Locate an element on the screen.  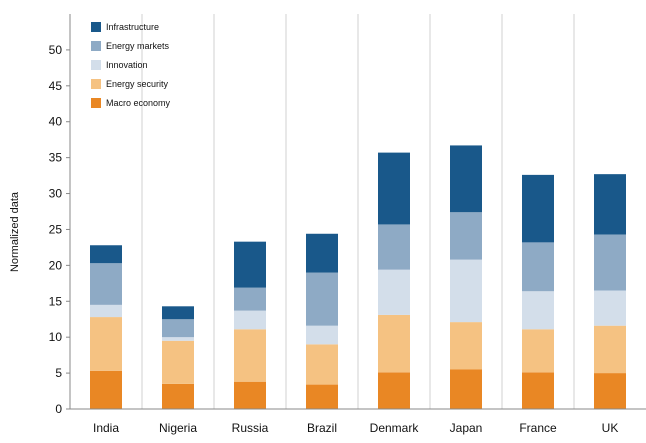
legend-label: Infrastructure is located at coordinates (132, 27).